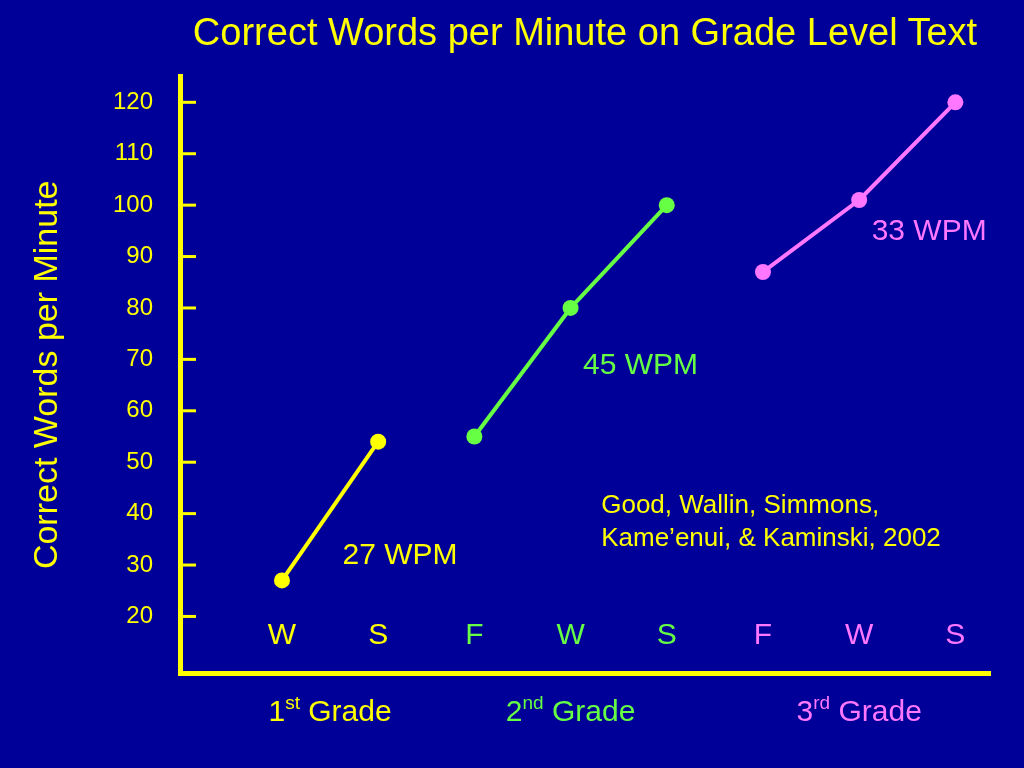  What do you see at coordinates (132, 100) in the screenshot?
I see `y-tick-label: 120` at bounding box center [132, 100].